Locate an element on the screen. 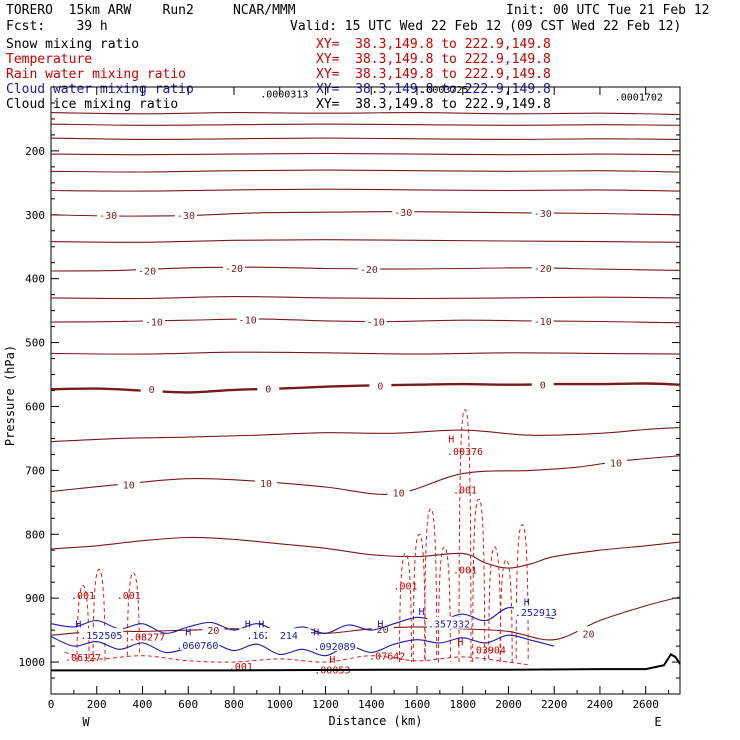 The image size is (740, 740). field-xy-rain: XY= 38.3,149.8 to 222.9,149.8 is located at coordinates (433, 74).